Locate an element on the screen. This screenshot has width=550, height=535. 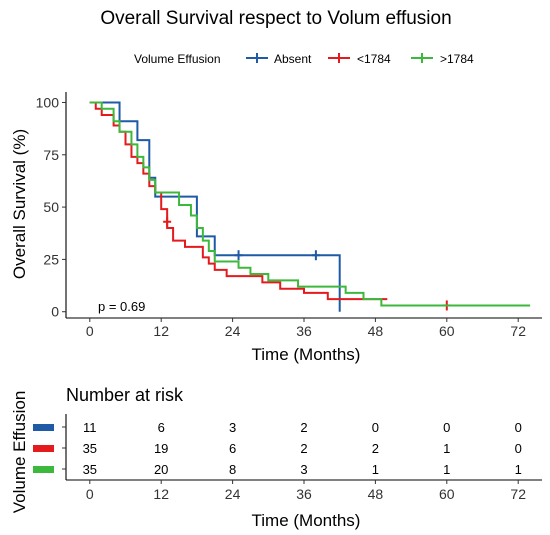
x-tick-label: 72 is located at coordinates (518, 331).